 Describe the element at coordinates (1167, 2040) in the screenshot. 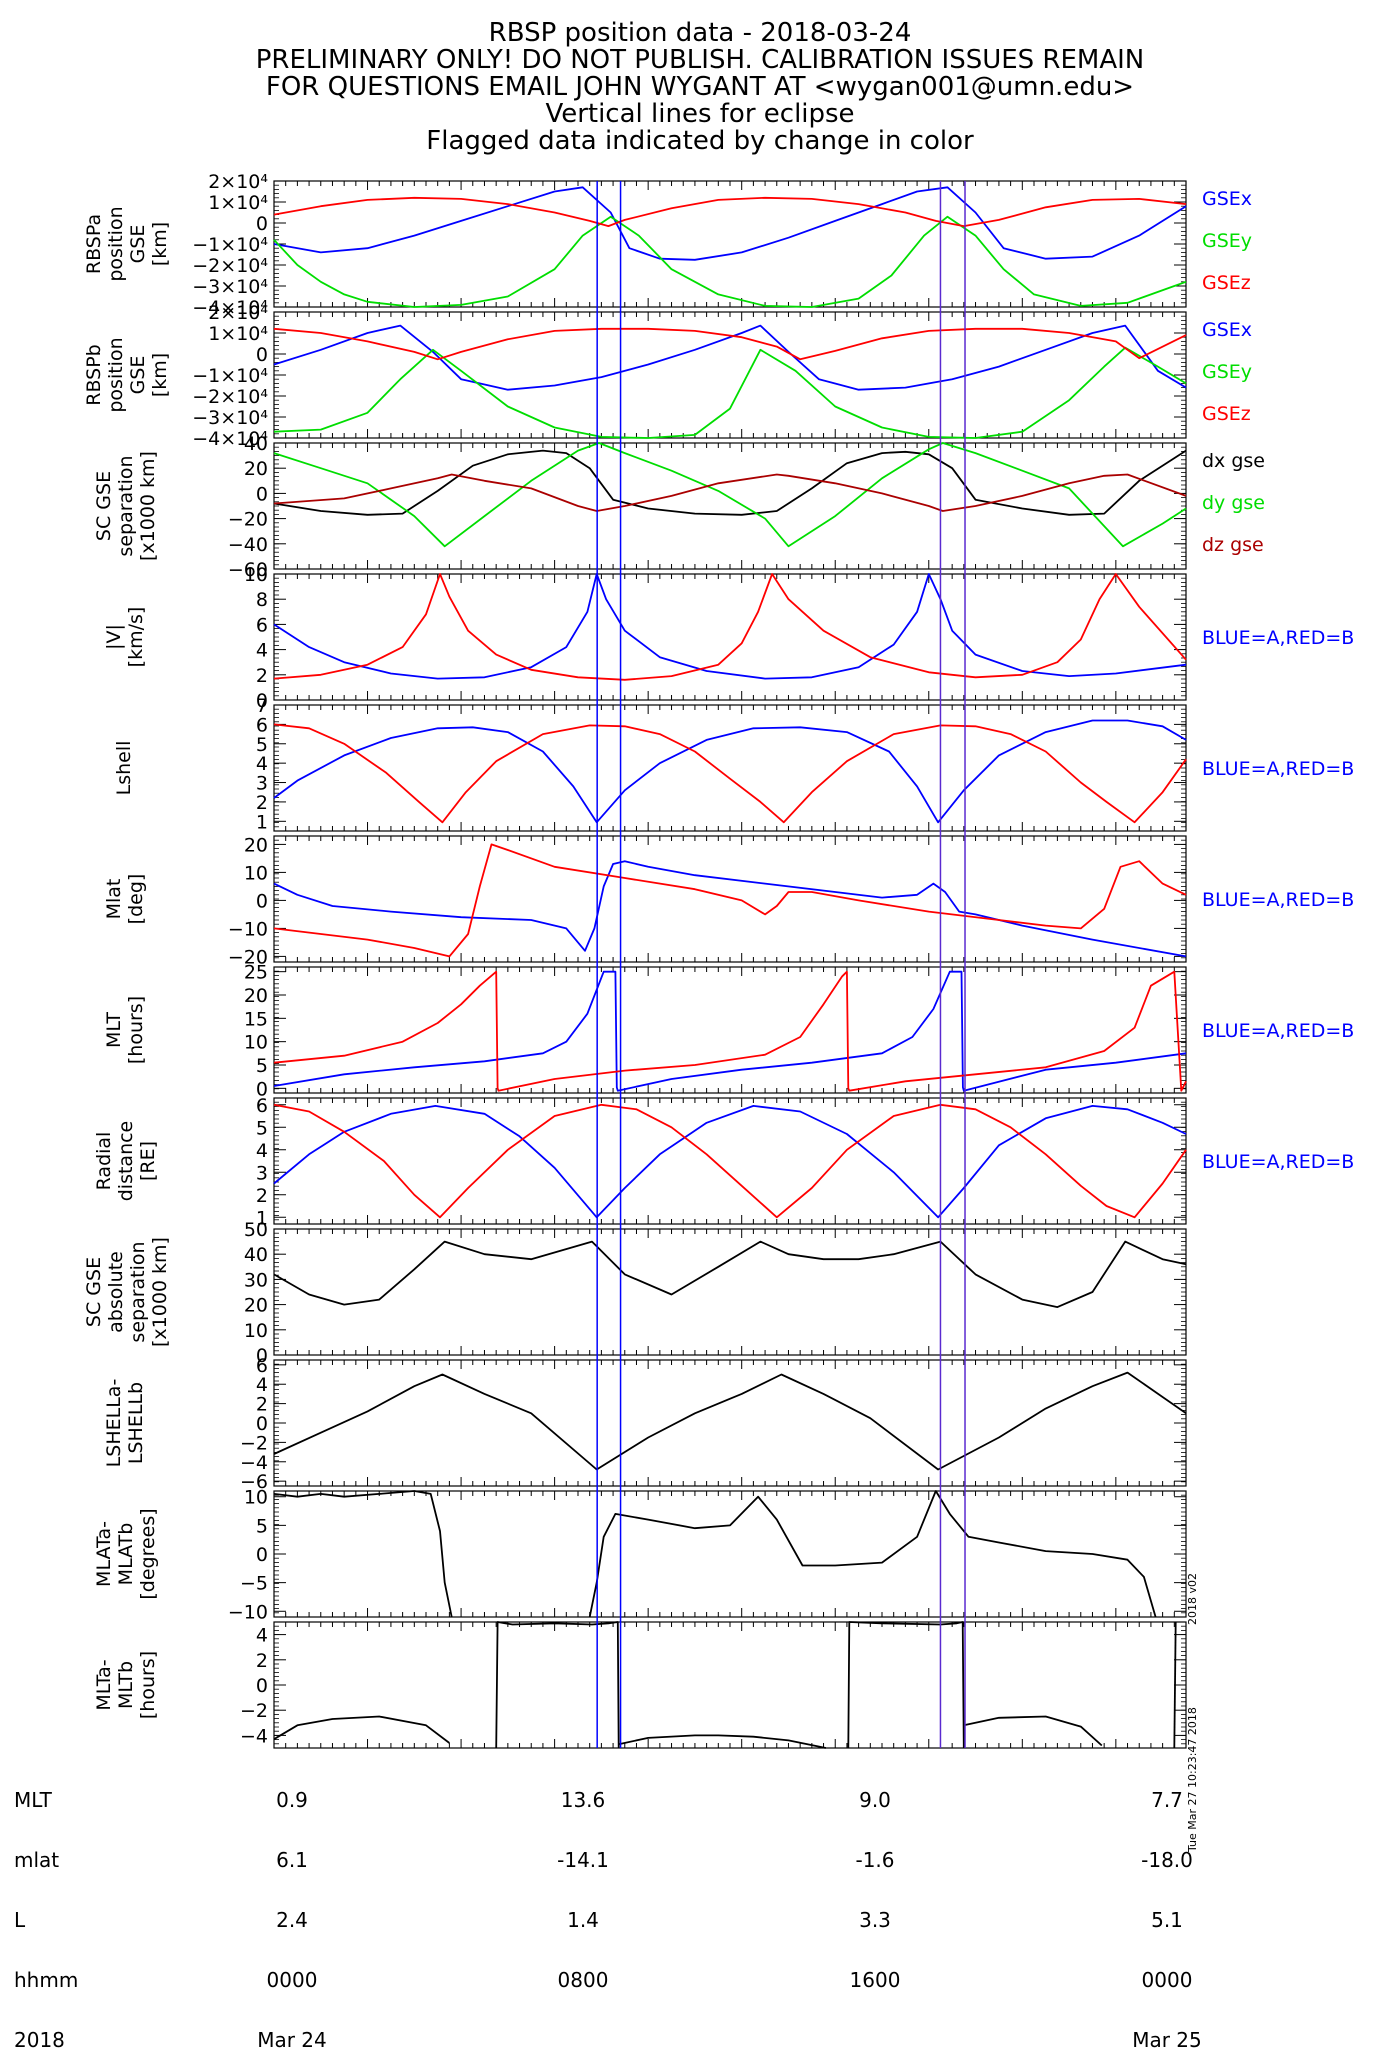

I see `footer-value: Mar 25` at that location.